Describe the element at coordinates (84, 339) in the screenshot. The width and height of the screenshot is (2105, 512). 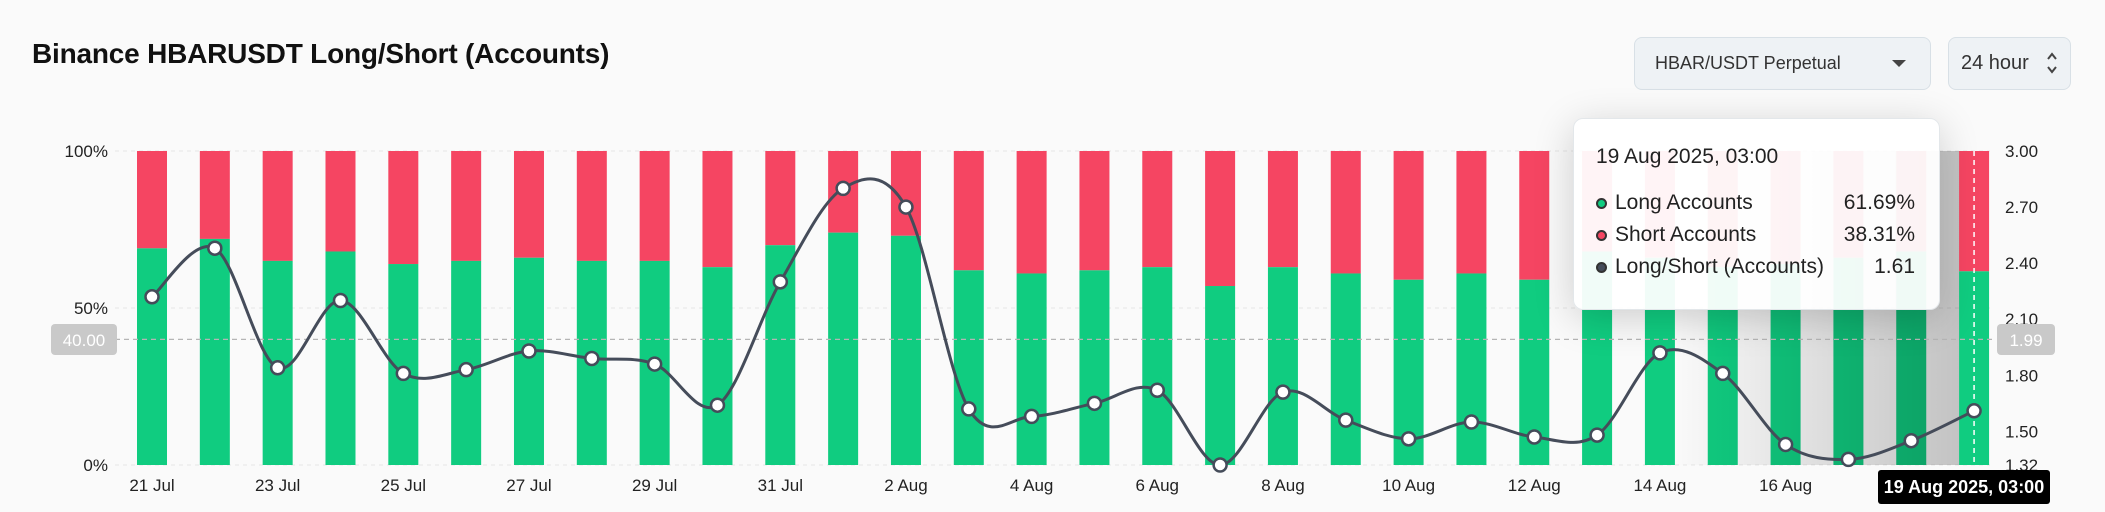
I see `crosshair-left-label-box` at that location.